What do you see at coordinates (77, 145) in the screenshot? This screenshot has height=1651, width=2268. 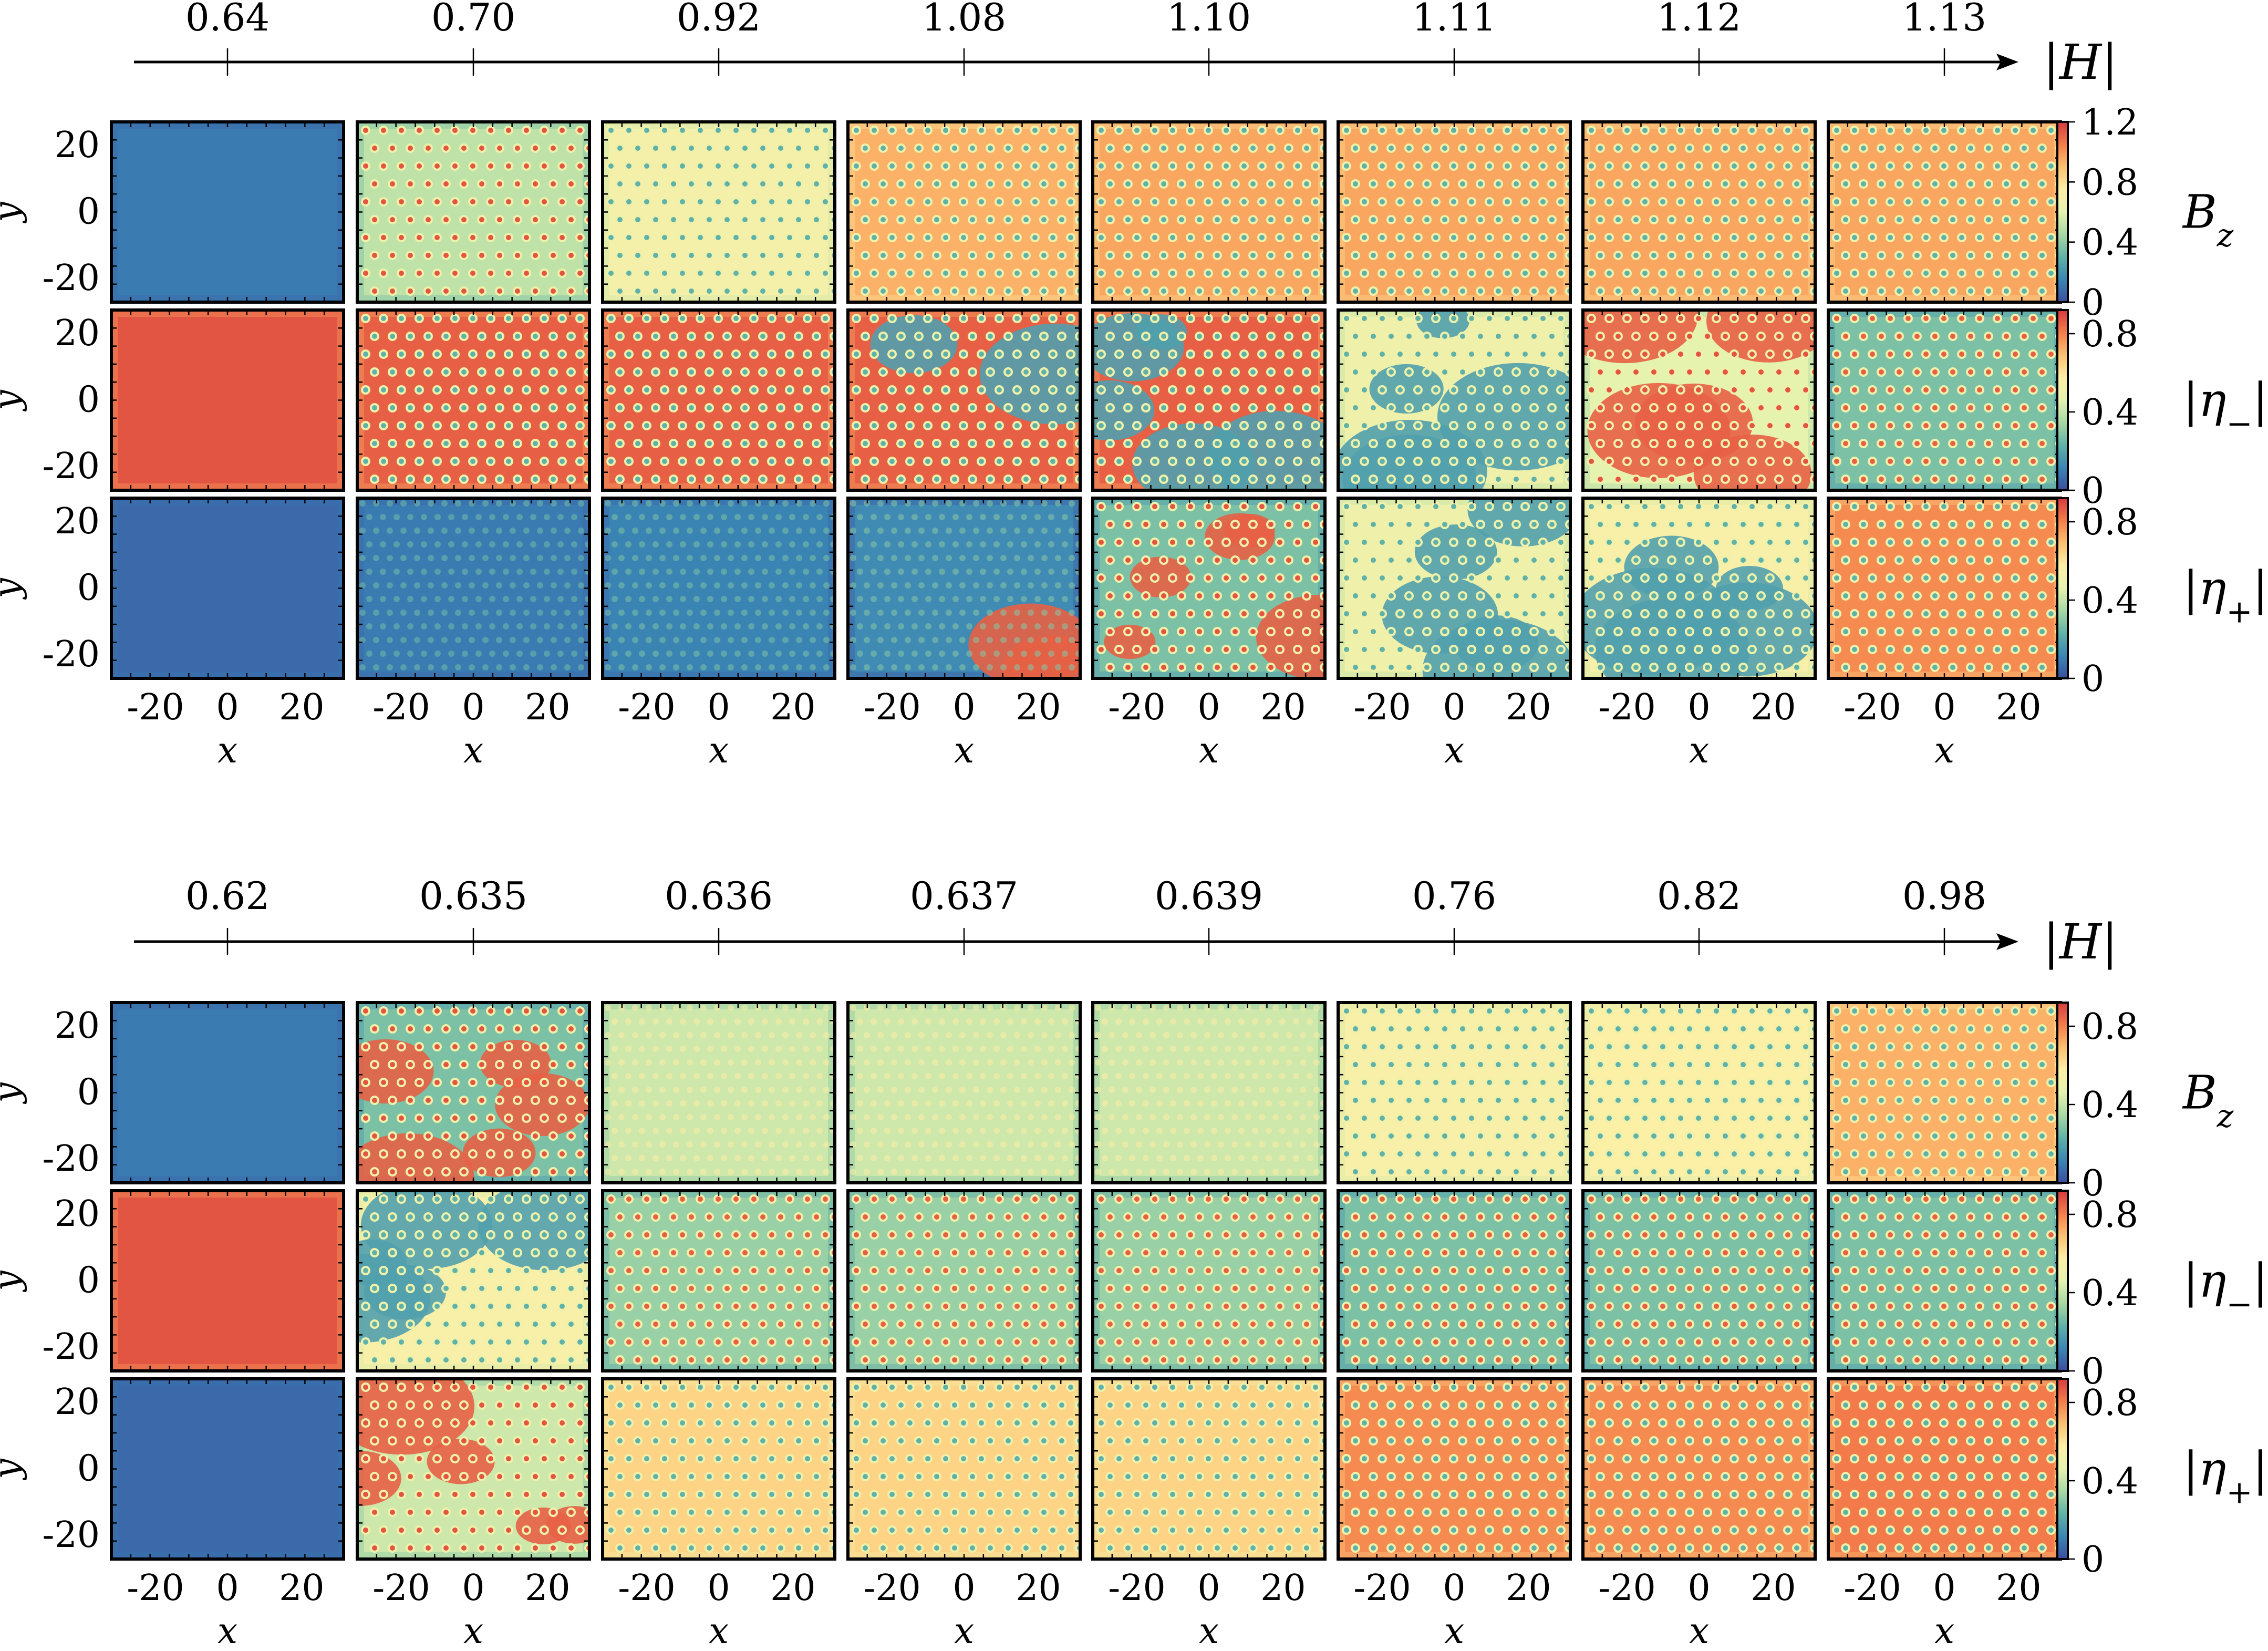 I see `y-tick-label: 20` at bounding box center [77, 145].